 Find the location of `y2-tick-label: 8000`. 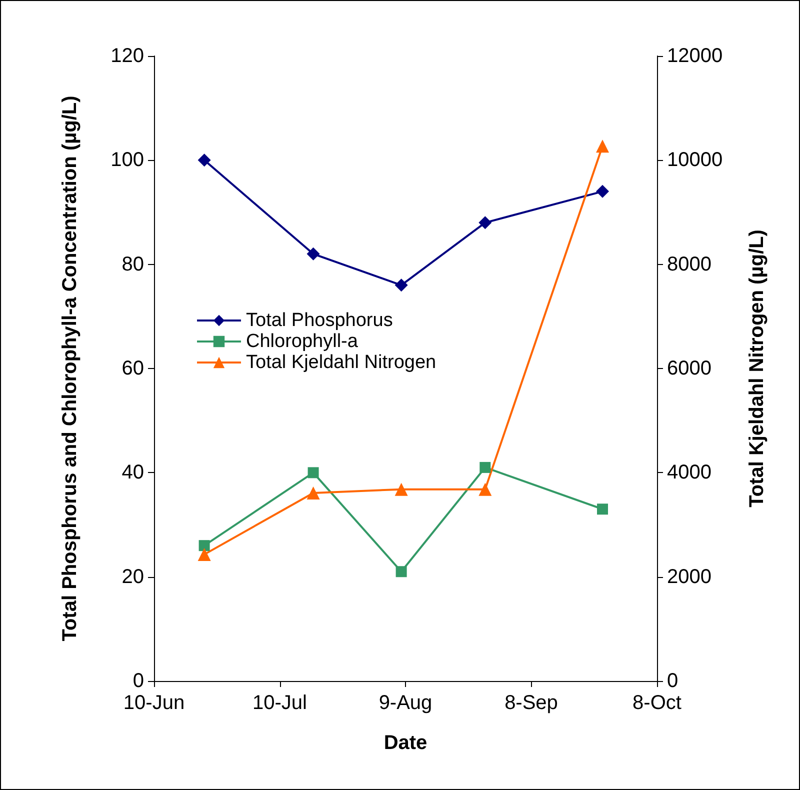

y2-tick-label: 8000 is located at coordinates (689, 264).